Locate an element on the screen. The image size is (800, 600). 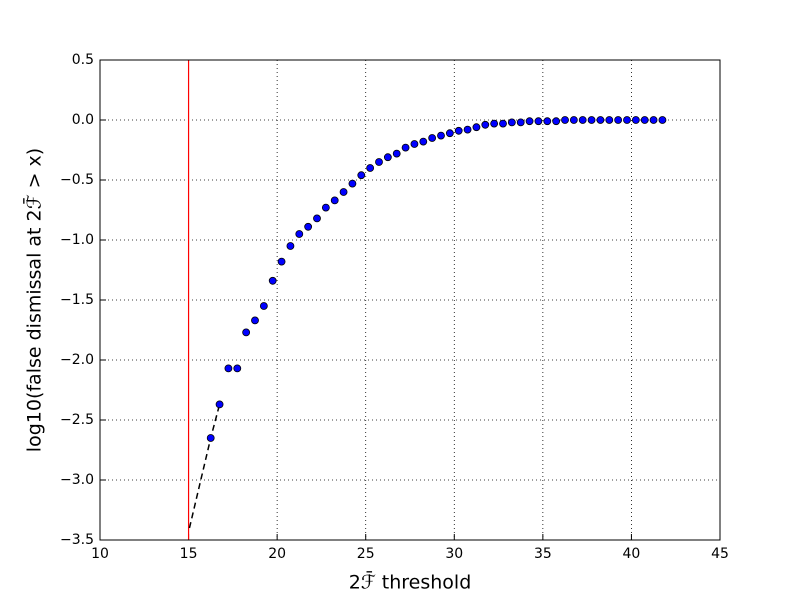
x-tick-label: 30 is located at coordinates (454, 554).